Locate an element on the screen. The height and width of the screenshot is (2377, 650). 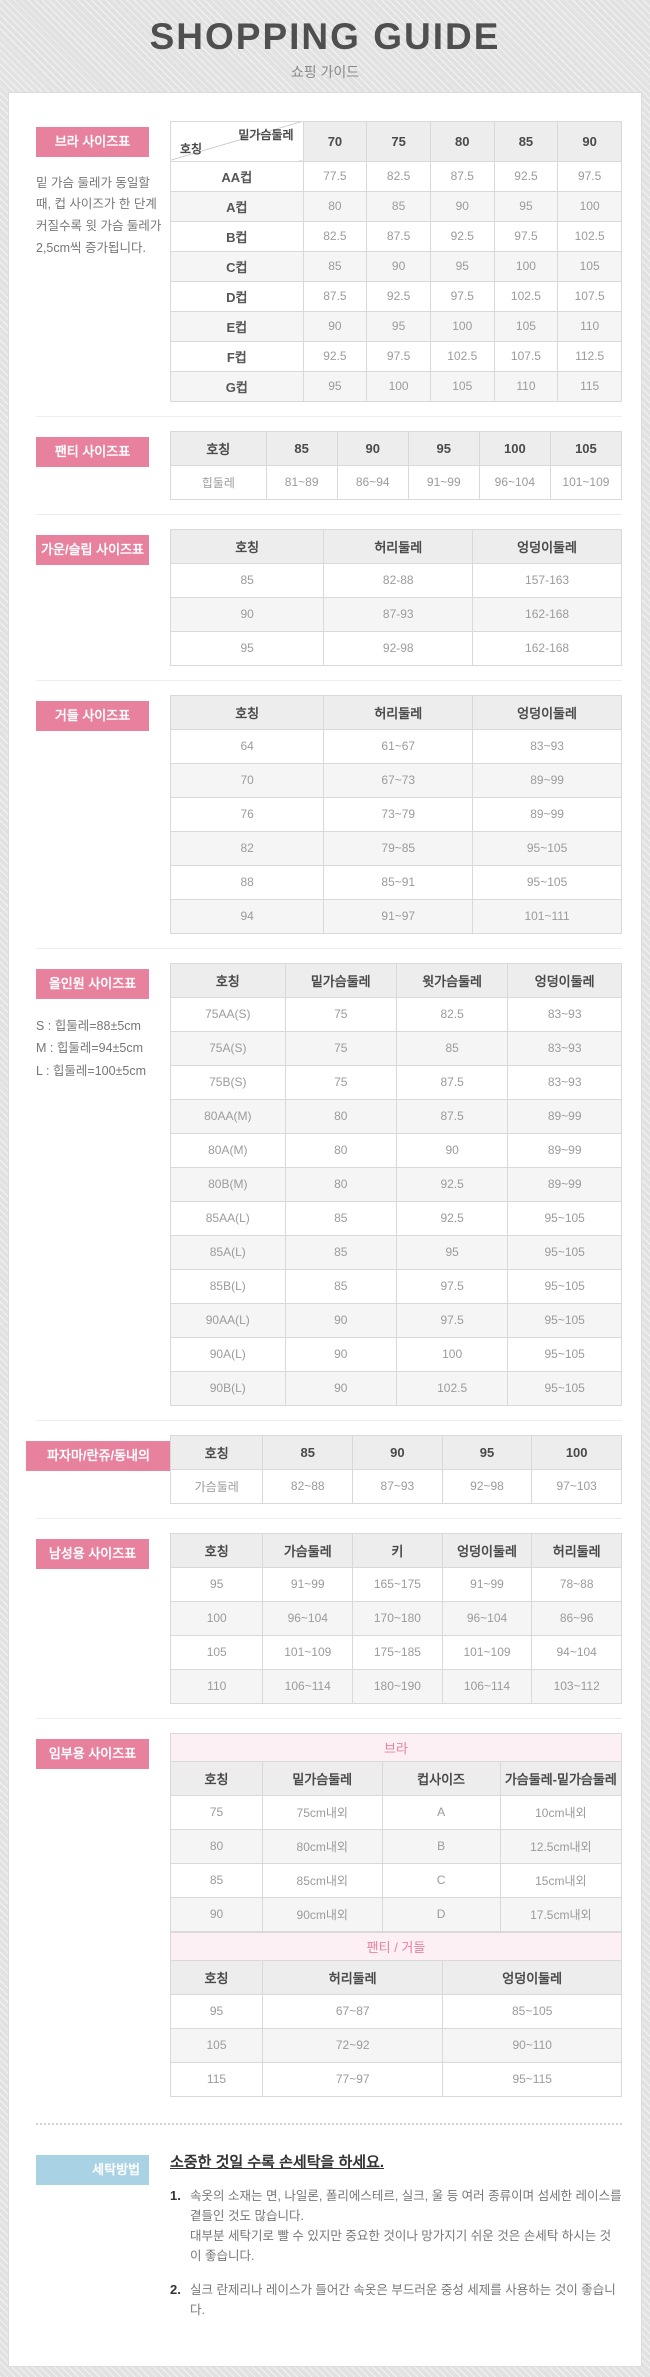
value-cell: 85~91 is located at coordinates (398, 882).